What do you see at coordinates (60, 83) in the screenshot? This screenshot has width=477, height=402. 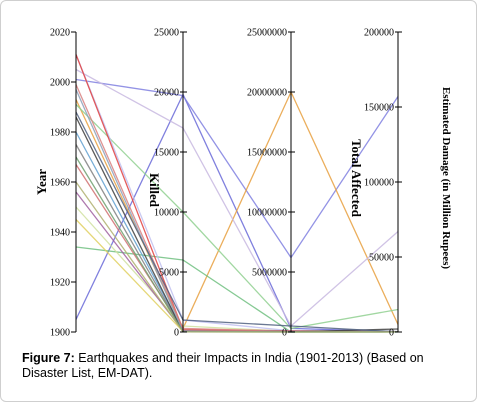 I see `tick-label: 2000` at bounding box center [60, 83].